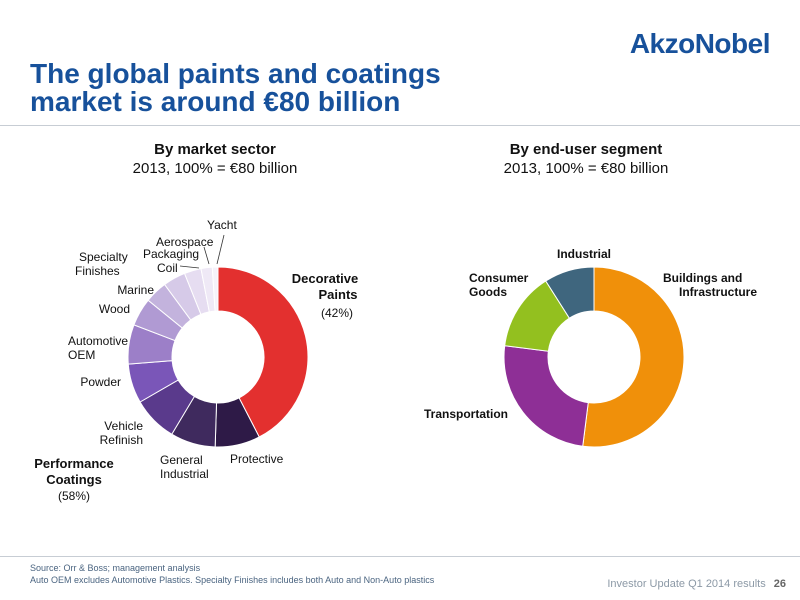 The image size is (800, 600). I want to click on label-packaging-coil: Packaging Coil, so click(171, 261).